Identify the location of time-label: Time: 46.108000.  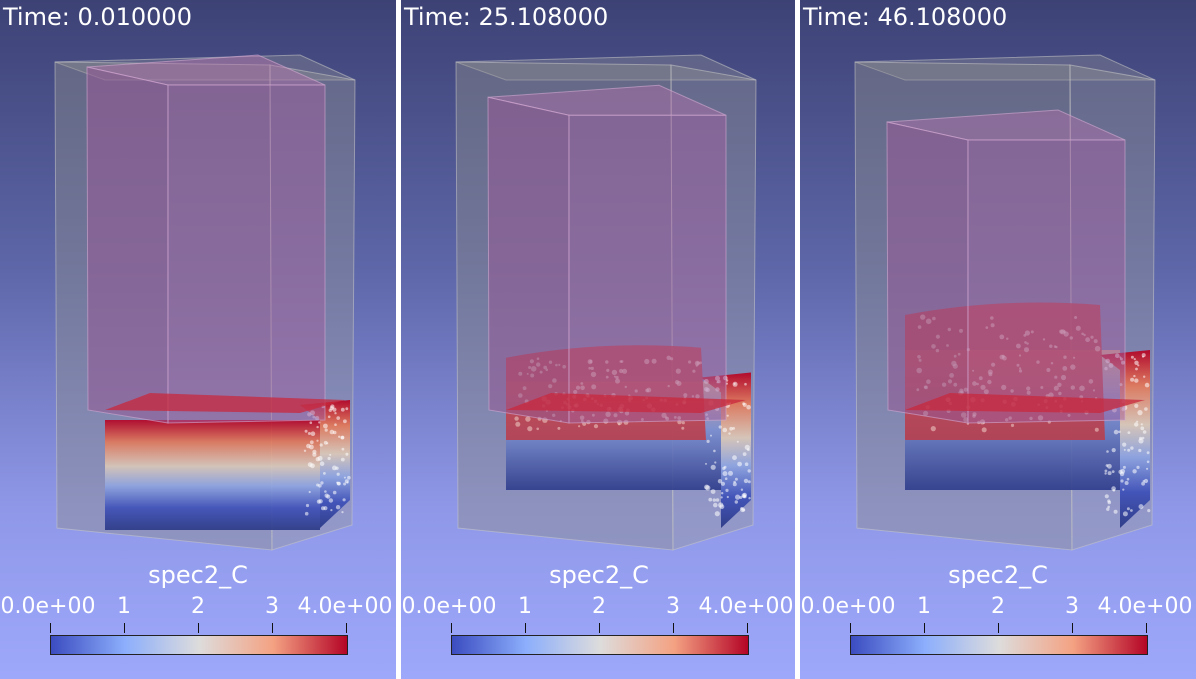
(905, 17).